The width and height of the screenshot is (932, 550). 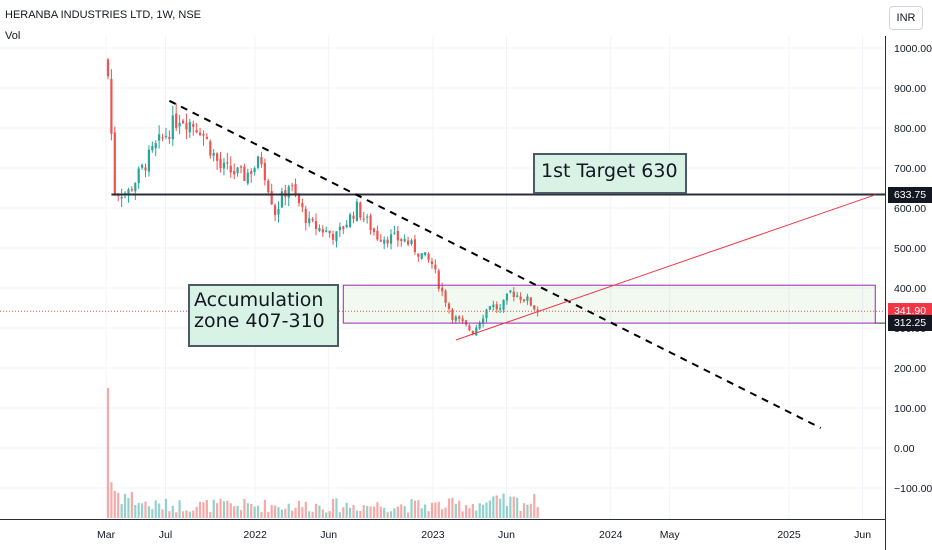 I want to click on accumulation-annotation: Accumulation zone 407-310, so click(x=263, y=315).